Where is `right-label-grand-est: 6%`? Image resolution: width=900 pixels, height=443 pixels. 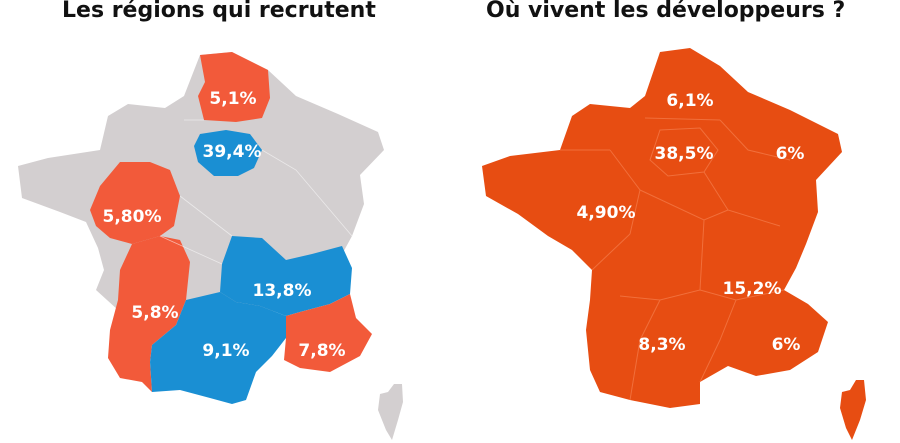 right-label-grand-est: 6% is located at coordinates (790, 154).